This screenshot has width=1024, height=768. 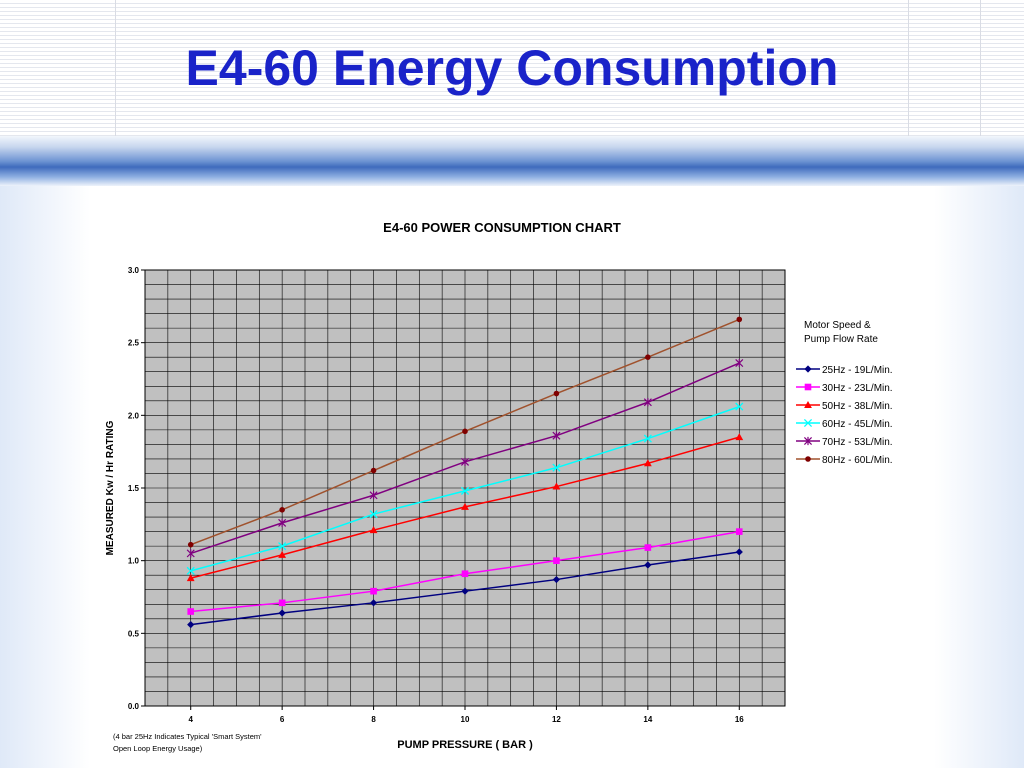 I want to click on x-tick-label: 6, so click(x=282, y=719).